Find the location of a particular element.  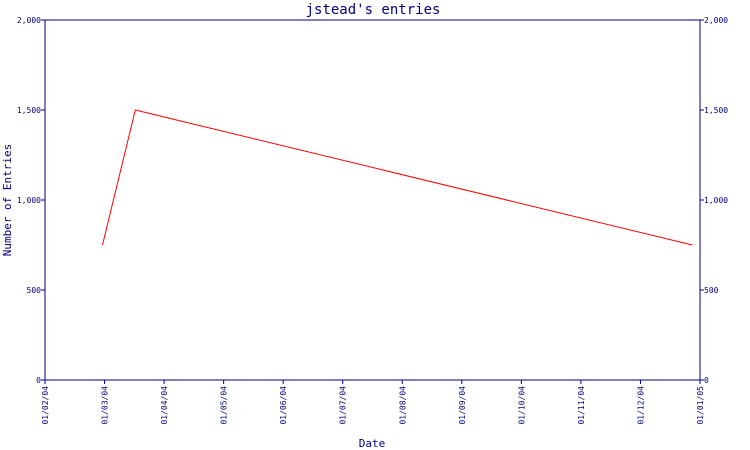

x-tick-label: 01/12/04 is located at coordinates (640, 405).